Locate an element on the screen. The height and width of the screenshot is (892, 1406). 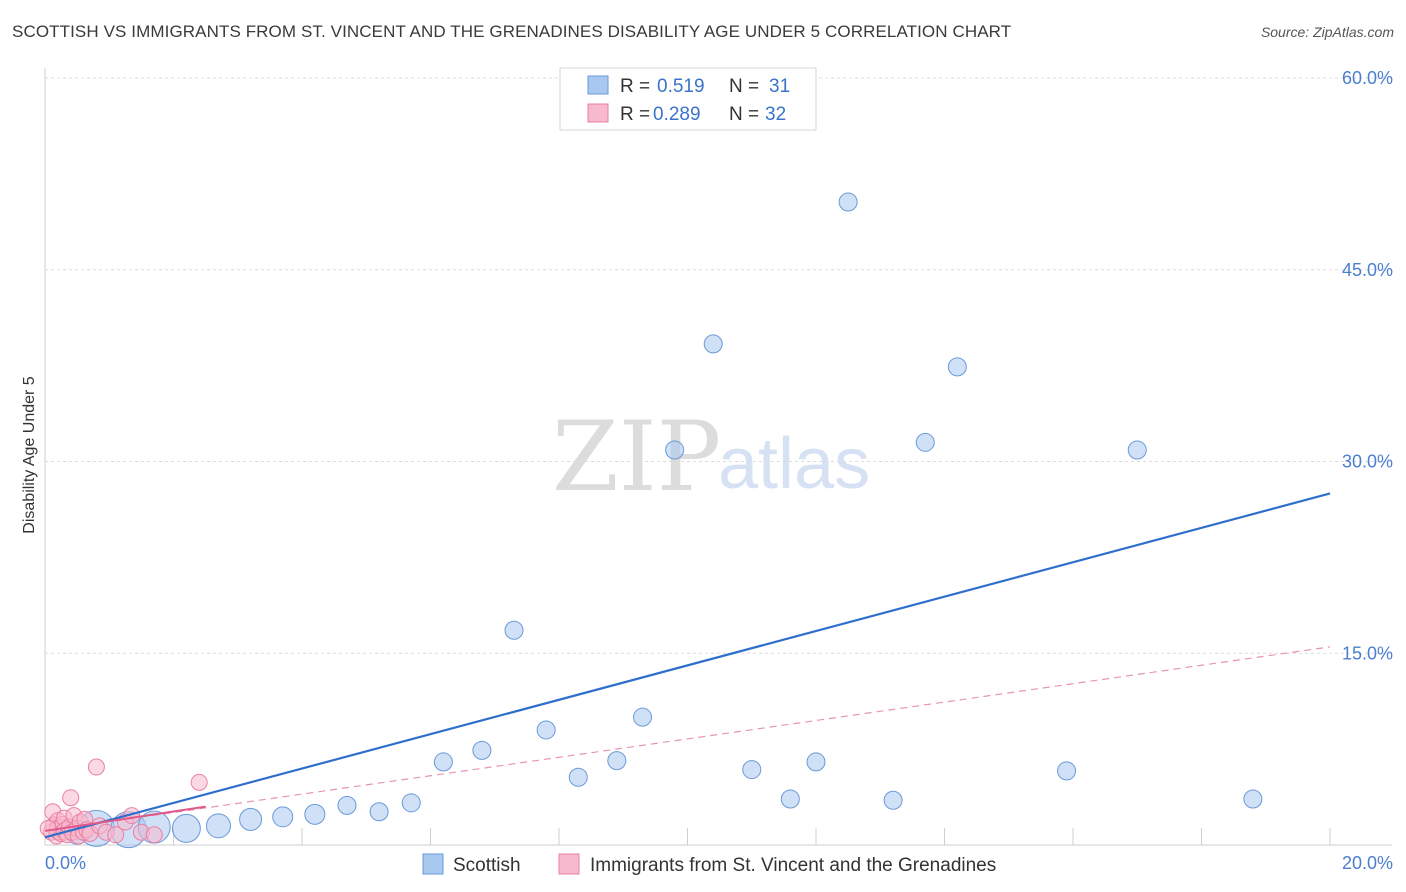
x-tick-marks is located at coordinates (687, 836).